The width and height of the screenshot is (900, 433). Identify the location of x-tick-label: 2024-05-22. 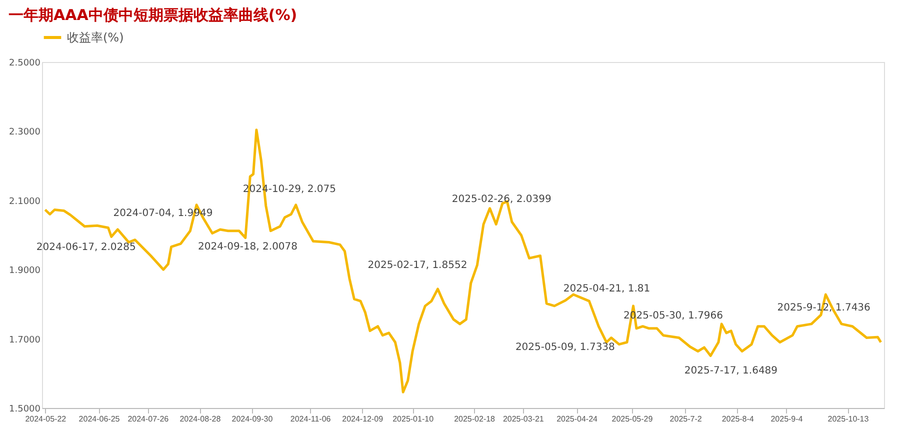
(46, 419).